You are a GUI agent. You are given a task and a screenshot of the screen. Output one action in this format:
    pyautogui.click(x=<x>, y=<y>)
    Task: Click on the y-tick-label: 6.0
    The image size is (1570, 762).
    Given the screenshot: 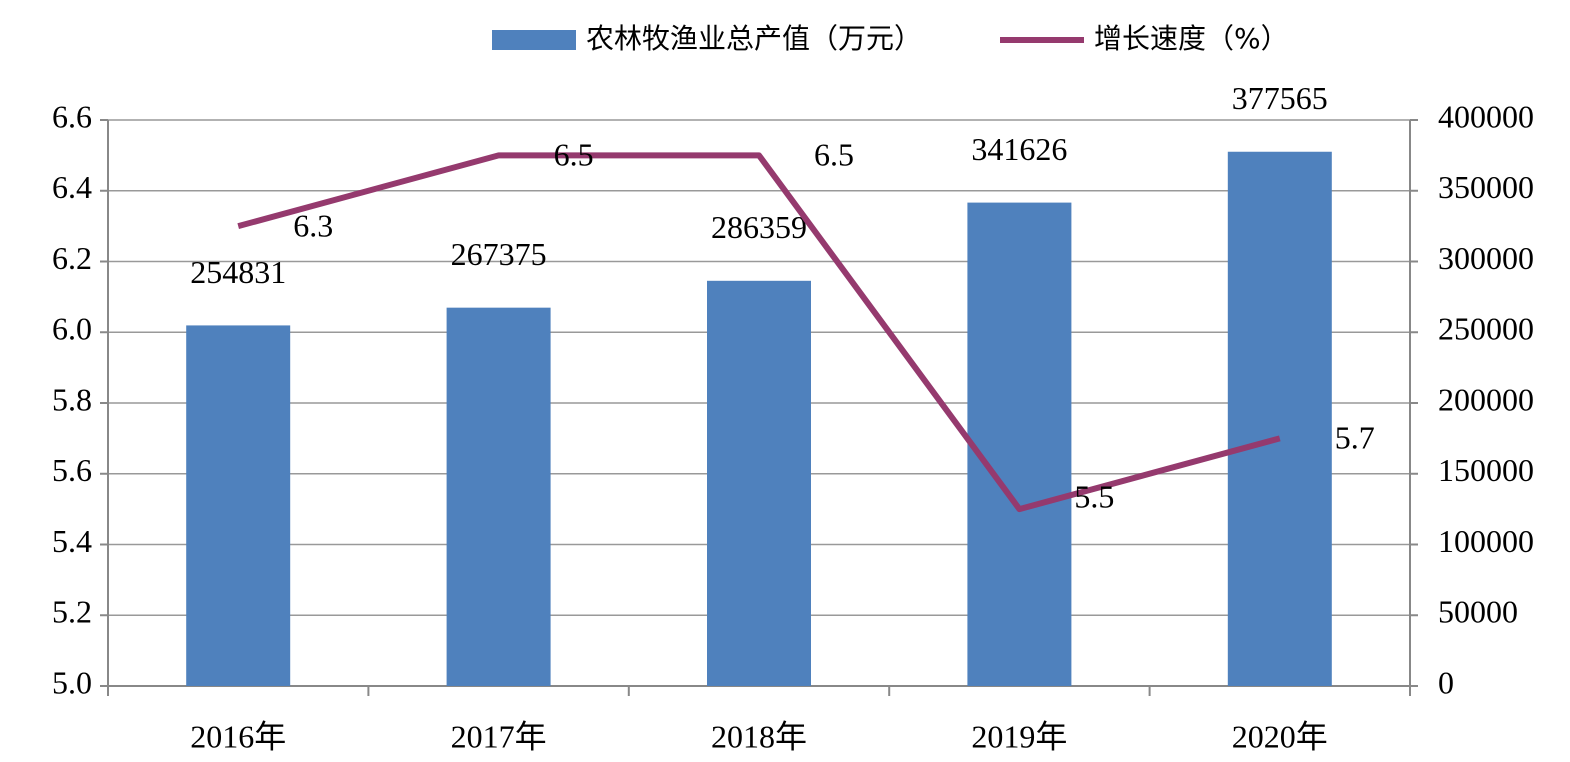 What is the action you would take?
    pyautogui.click(x=72, y=329)
    